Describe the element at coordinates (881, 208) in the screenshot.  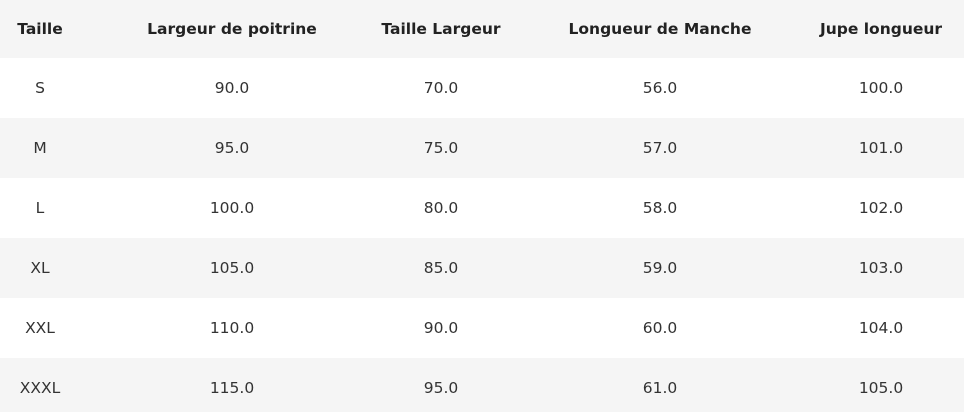
I see `table-cell: 102.0` at that location.